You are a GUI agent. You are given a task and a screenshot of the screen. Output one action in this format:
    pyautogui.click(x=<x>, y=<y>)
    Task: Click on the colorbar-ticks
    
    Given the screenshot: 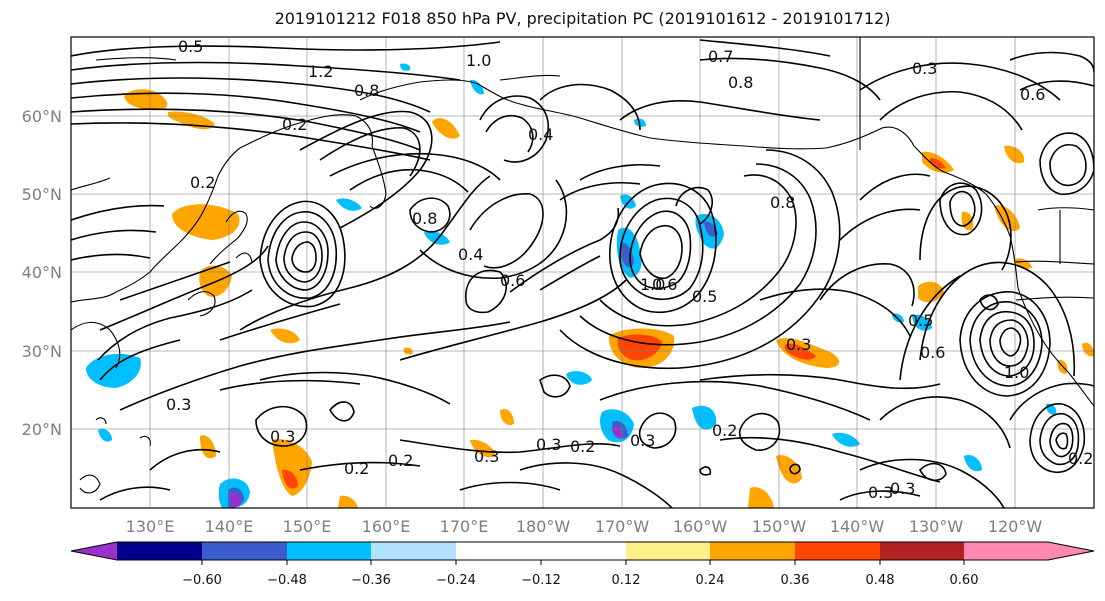 What is the action you would take?
    pyautogui.click(x=583, y=562)
    